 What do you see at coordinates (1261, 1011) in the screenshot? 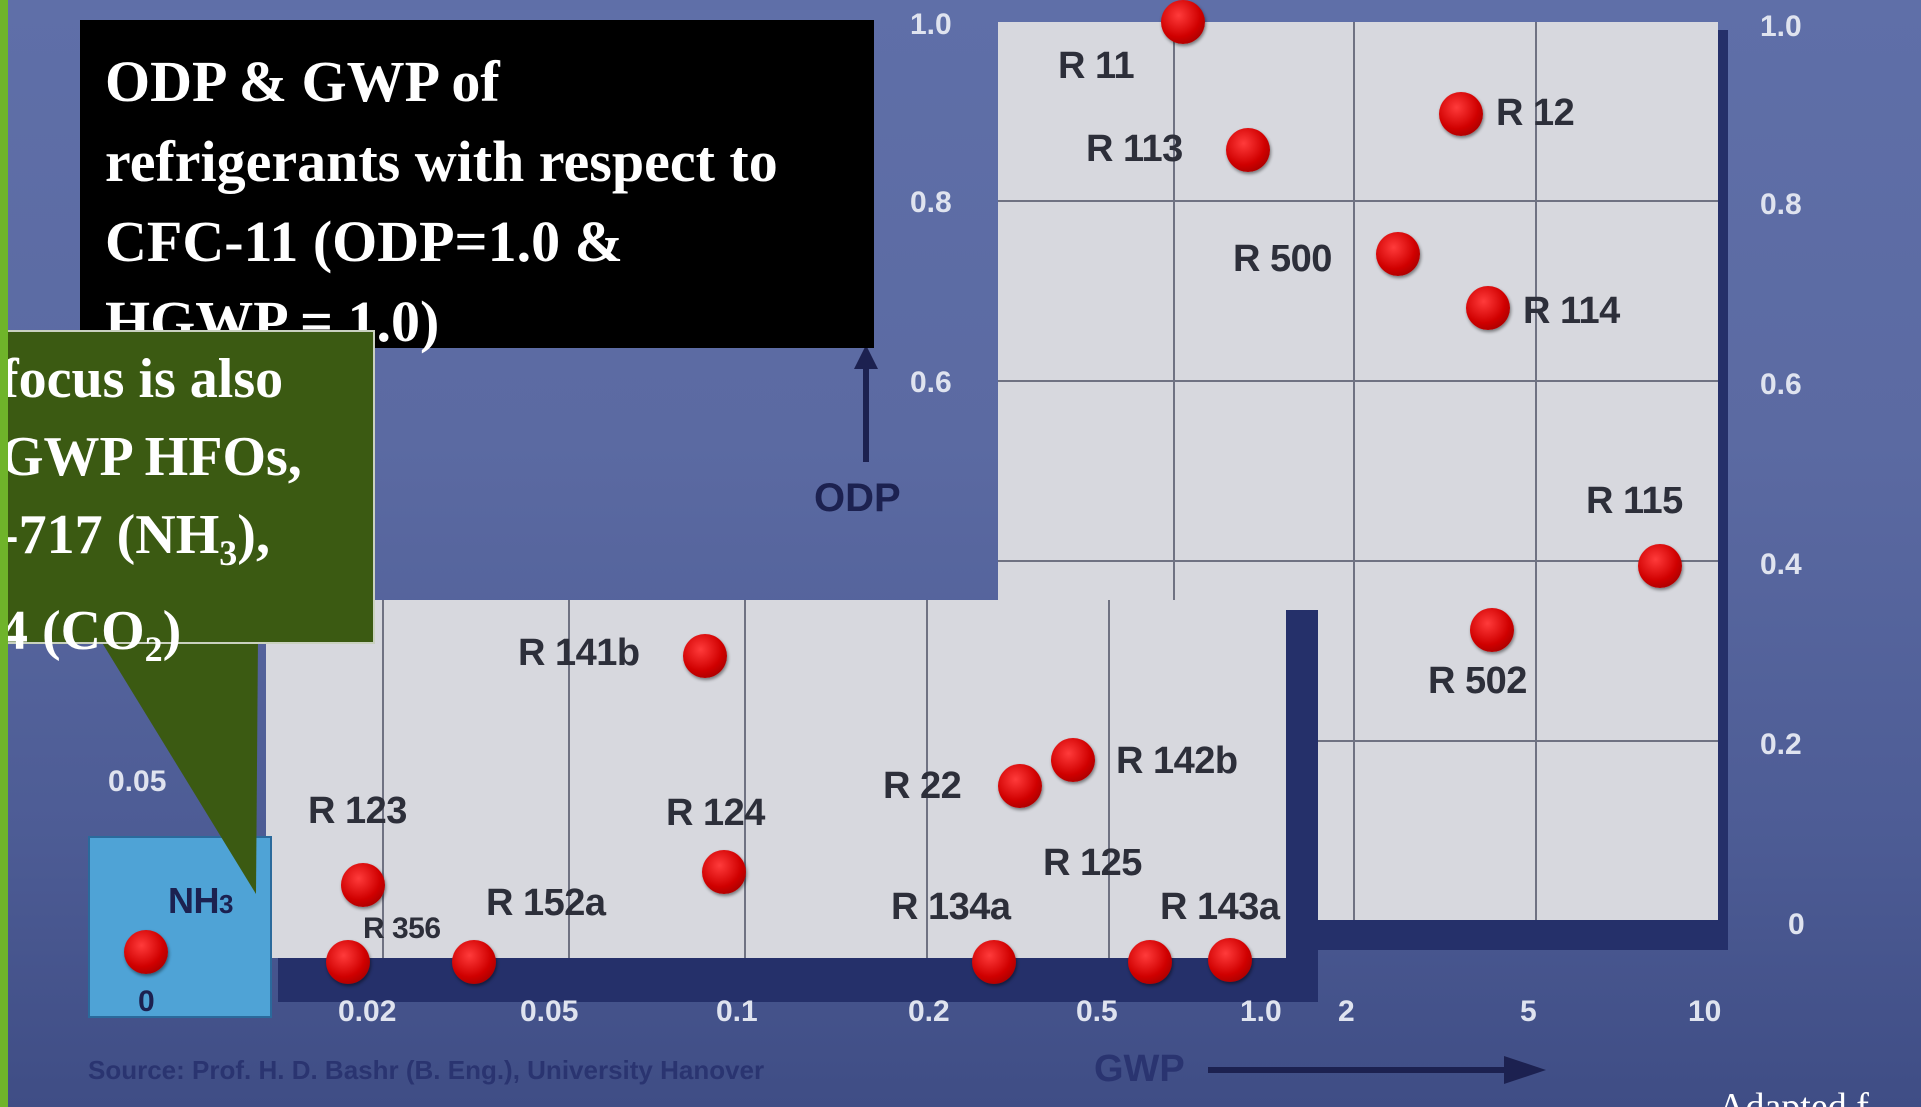
I see `x-tick: 1.0` at bounding box center [1261, 1011].